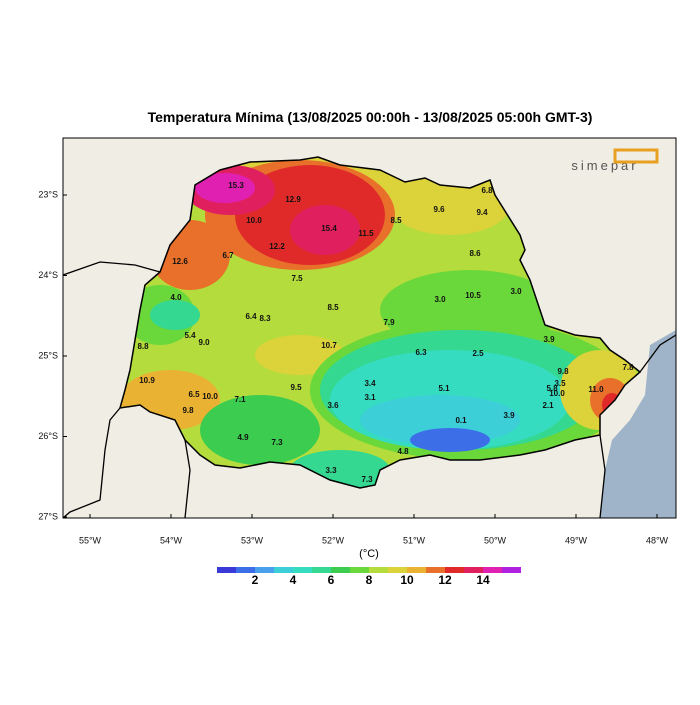 The width and height of the screenshot is (700, 705). I want to click on station-value: 10.7, so click(329, 345).